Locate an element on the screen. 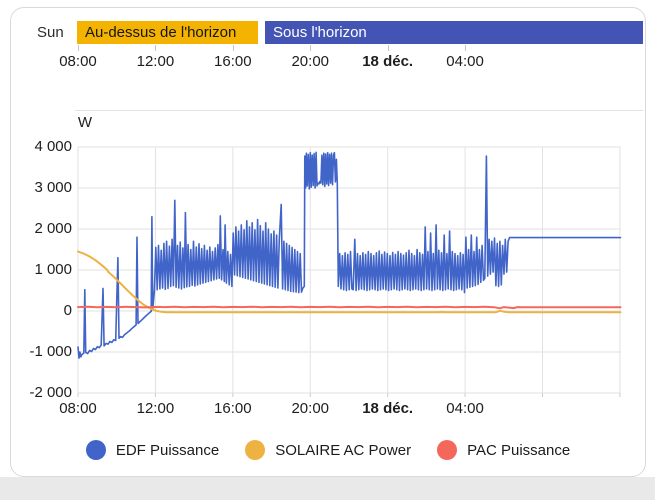 The height and width of the screenshot is (500, 655). y-axis-tick-label: 3 000 is located at coordinates (53, 187).